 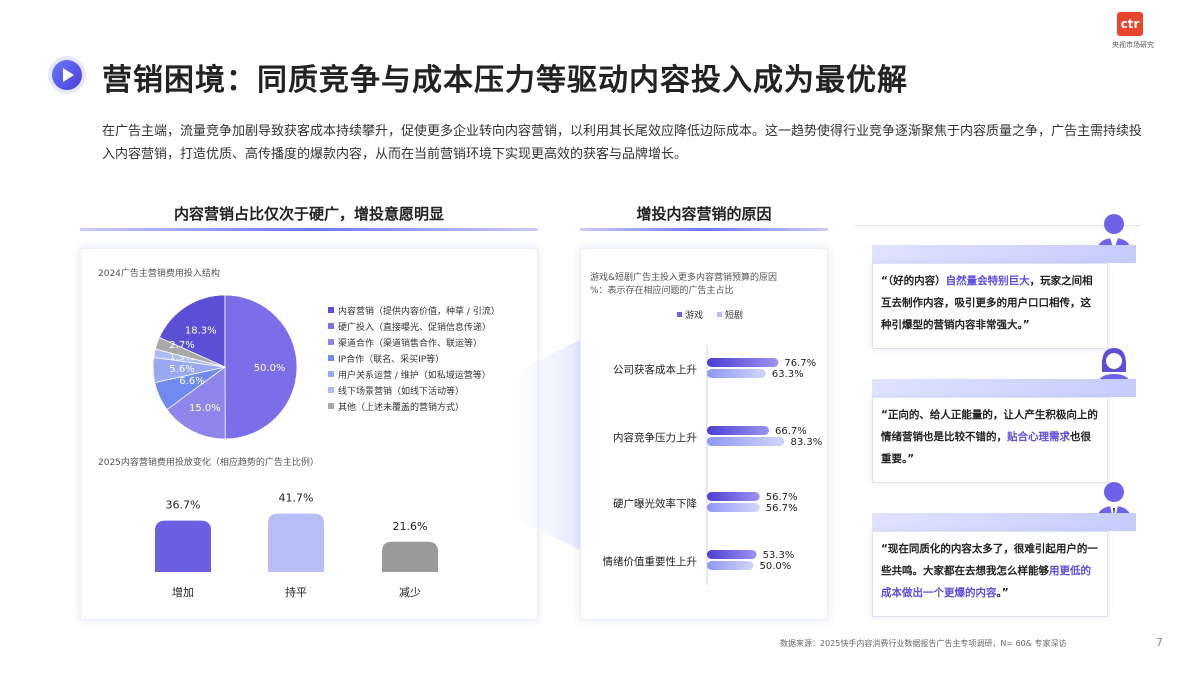 What do you see at coordinates (410, 343) in the screenshot?
I see `legend-label: 渠道合作（渠道销售合作、联运等）` at bounding box center [410, 343].